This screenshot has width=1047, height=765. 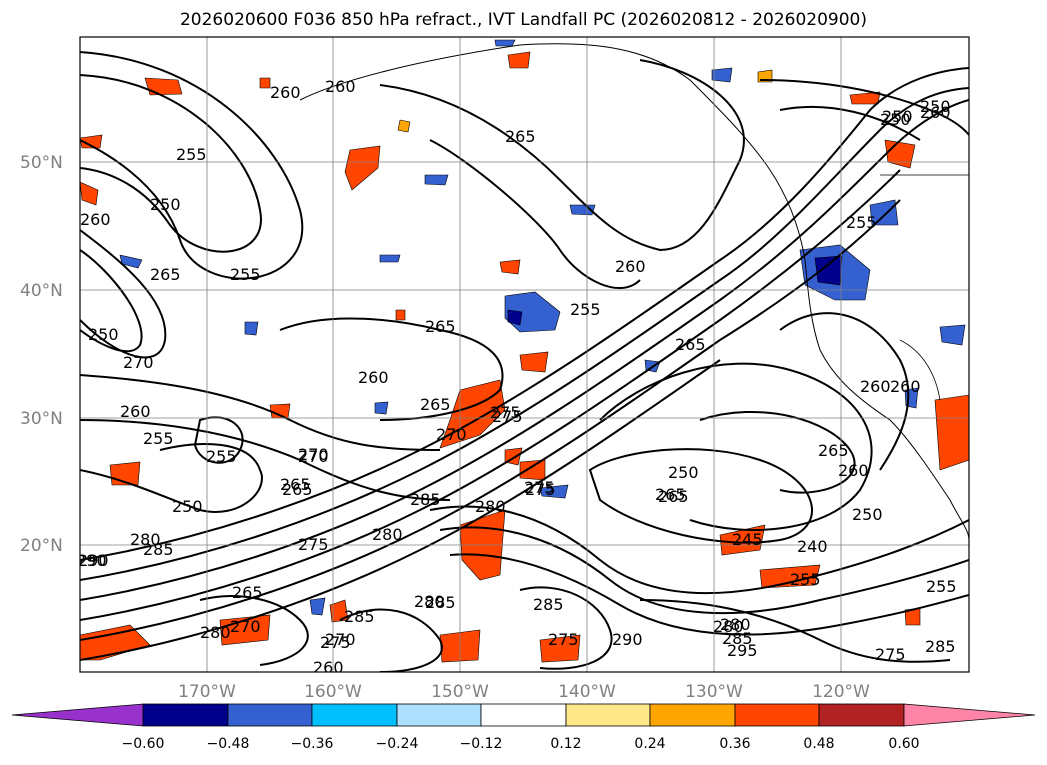 What do you see at coordinates (143, 744) in the screenshot?
I see `colorbar-tick: −0.60` at bounding box center [143, 744].